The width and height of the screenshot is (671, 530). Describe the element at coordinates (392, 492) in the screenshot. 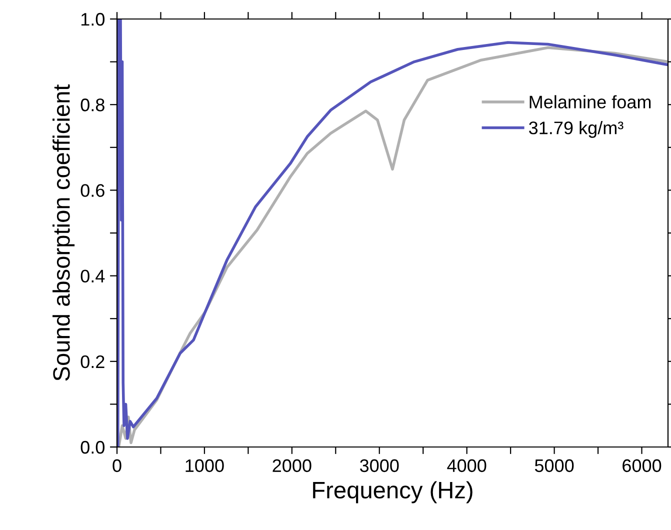

I see `x-axis-title: Frequency (Hz)` at that location.